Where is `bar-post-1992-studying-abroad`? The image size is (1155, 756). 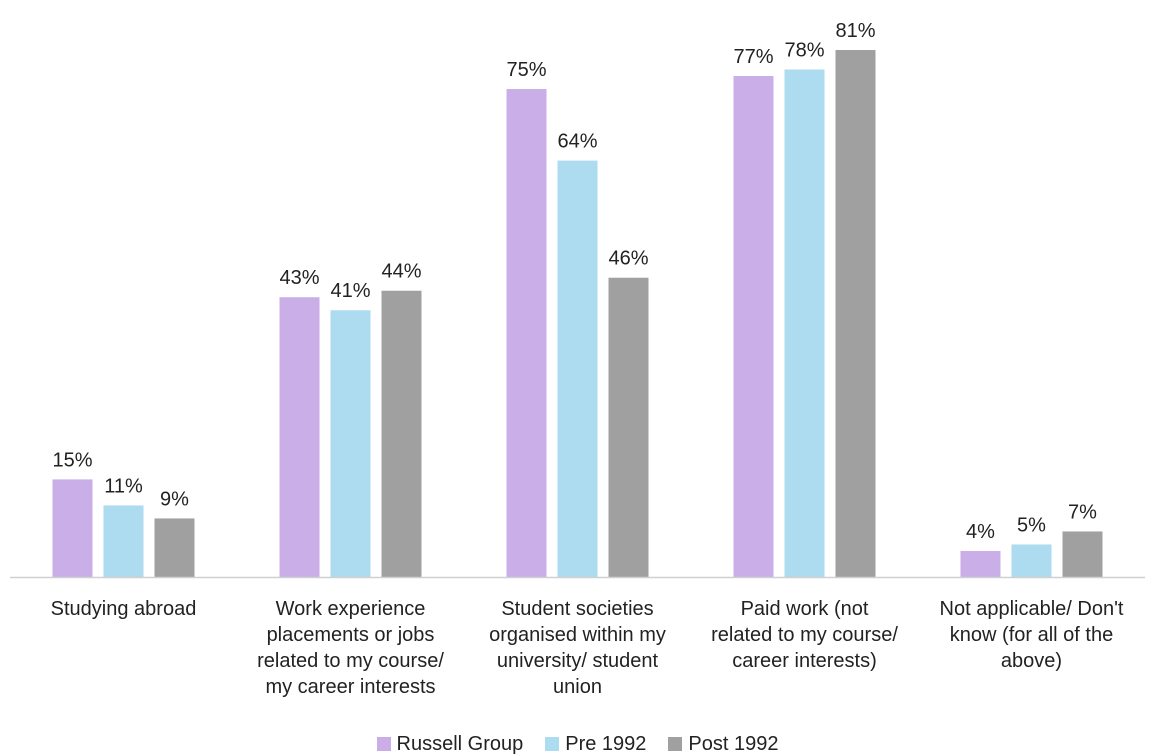 bar-post-1992-studying-abroad is located at coordinates (174, 547).